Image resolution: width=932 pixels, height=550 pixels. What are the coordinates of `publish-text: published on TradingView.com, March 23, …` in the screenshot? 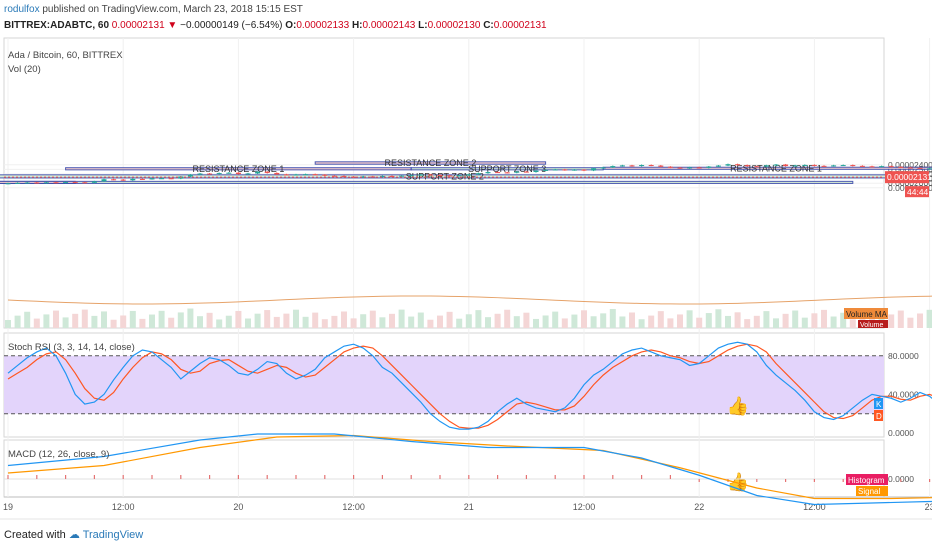 It's located at (171, 9).